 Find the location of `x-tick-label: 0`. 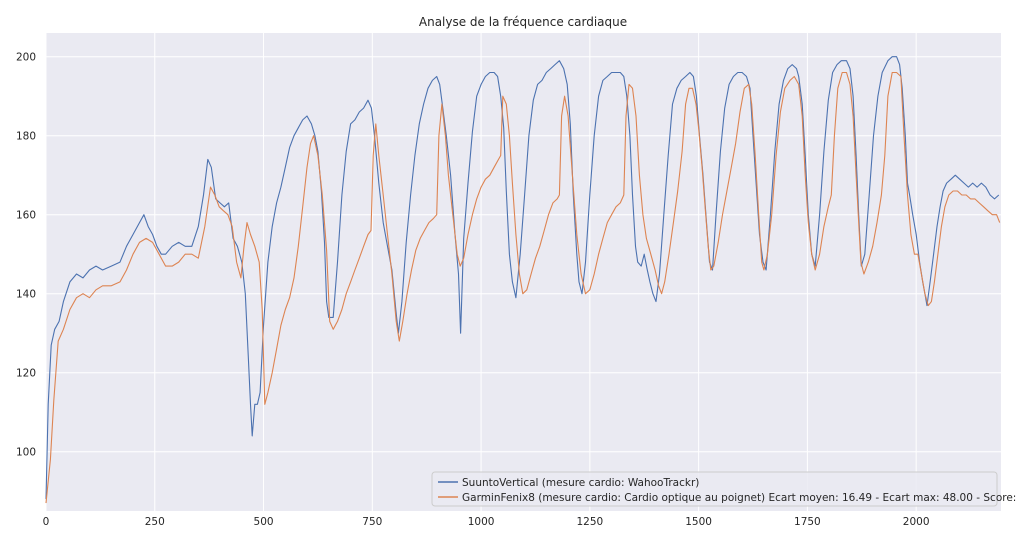

x-tick-label: 0 is located at coordinates (46, 522).